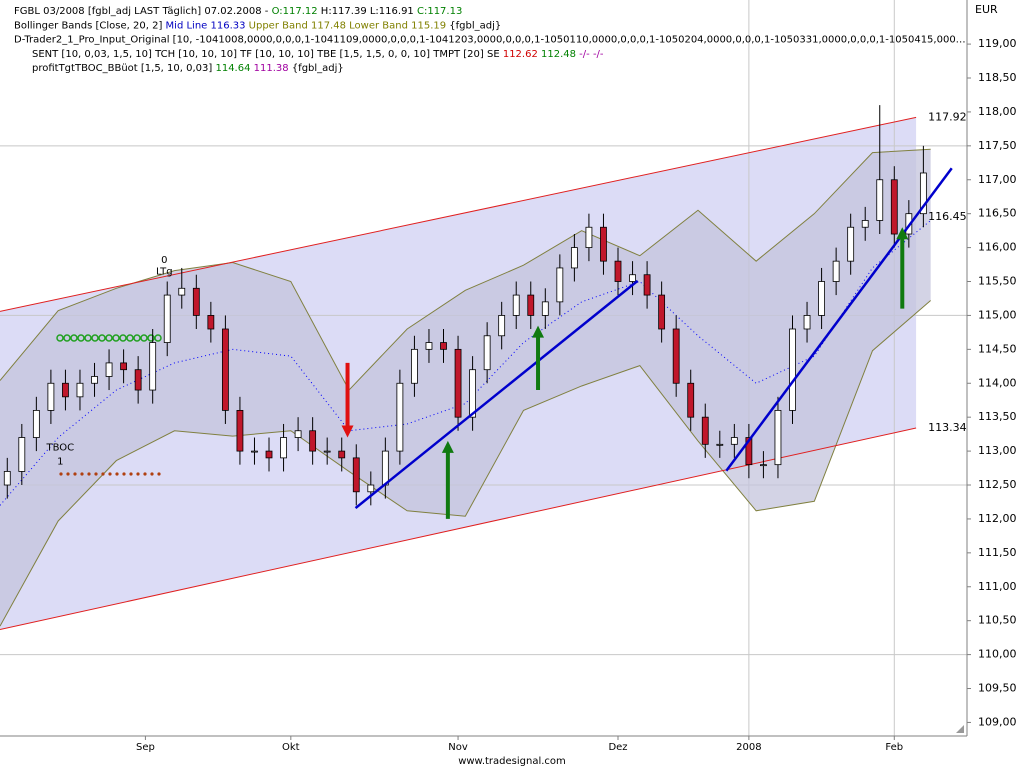 This screenshot has width=1024, height=768. I want to click on x-tick-label: Okt, so click(291, 747).